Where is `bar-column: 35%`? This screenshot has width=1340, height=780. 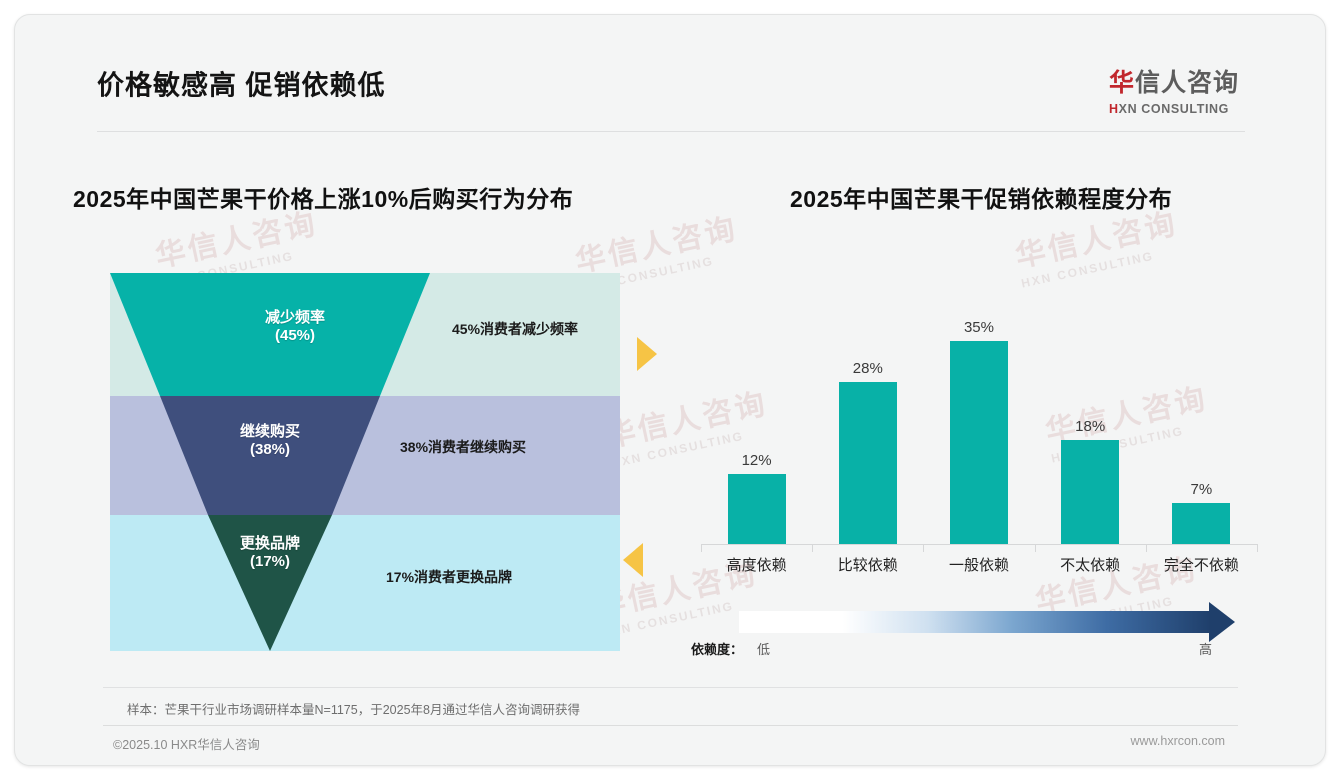
bar-column: 35% is located at coordinates (978, 429).